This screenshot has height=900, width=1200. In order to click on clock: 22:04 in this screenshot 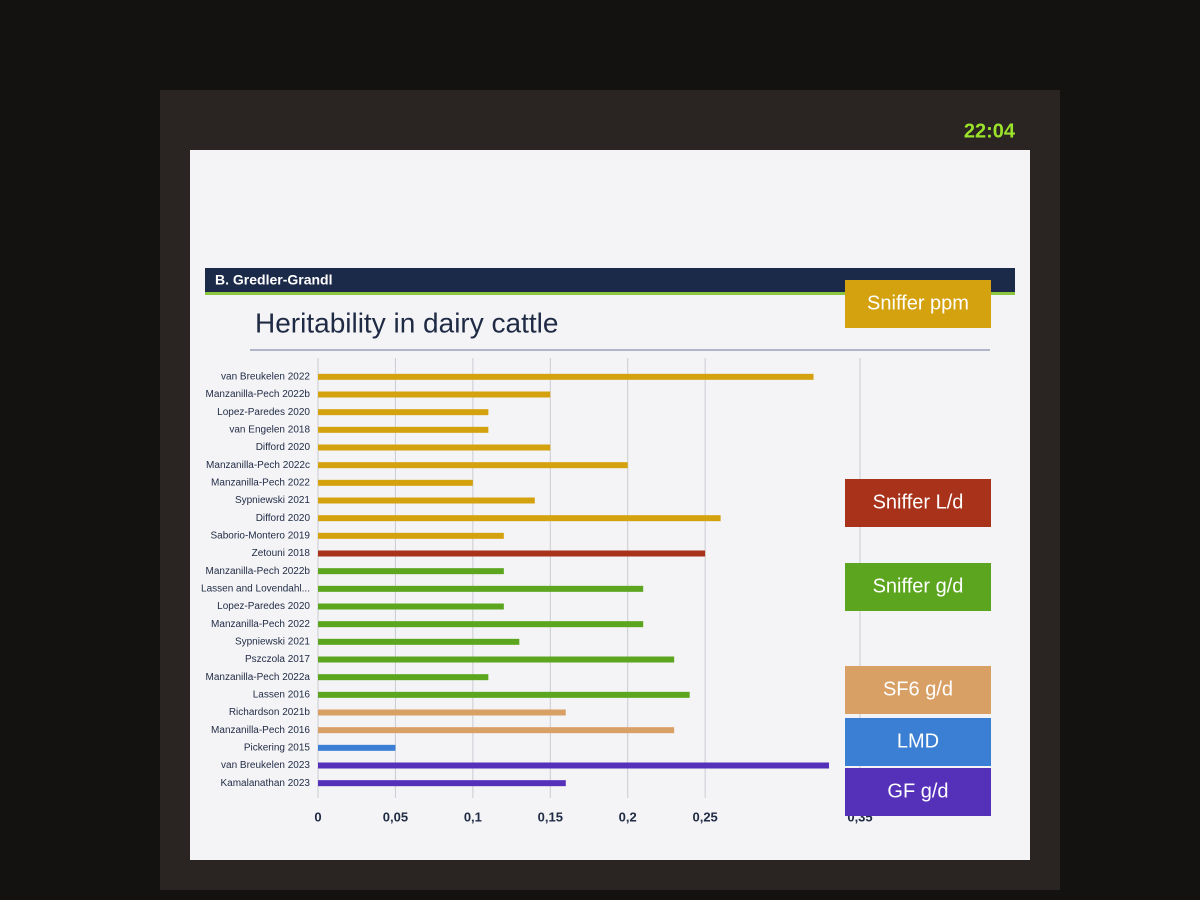, I will do `click(990, 131)`.